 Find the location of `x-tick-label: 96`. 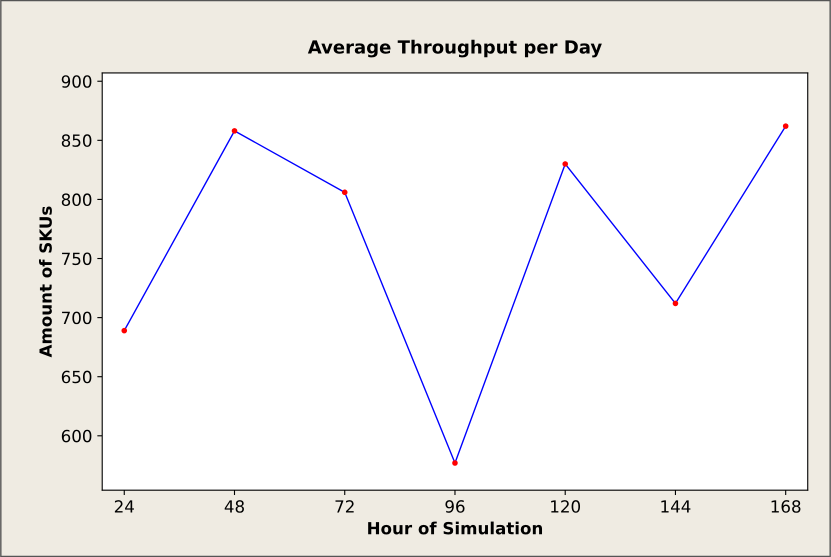

x-tick-label: 96 is located at coordinates (455, 506).